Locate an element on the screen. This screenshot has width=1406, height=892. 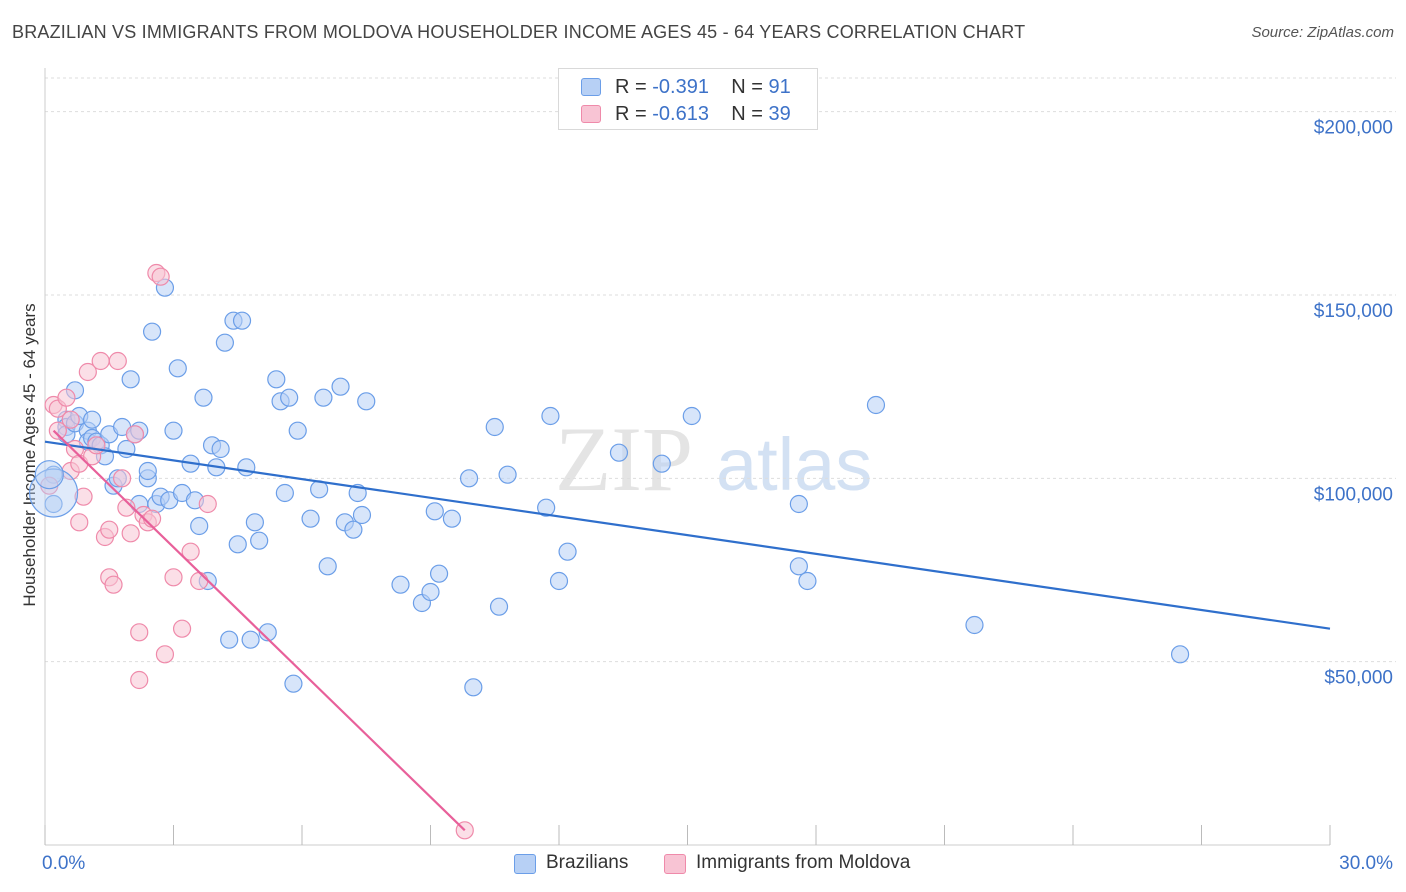
legend-stats-brazilians: R = -0.391 N = 91 is located at coordinates (703, 87).